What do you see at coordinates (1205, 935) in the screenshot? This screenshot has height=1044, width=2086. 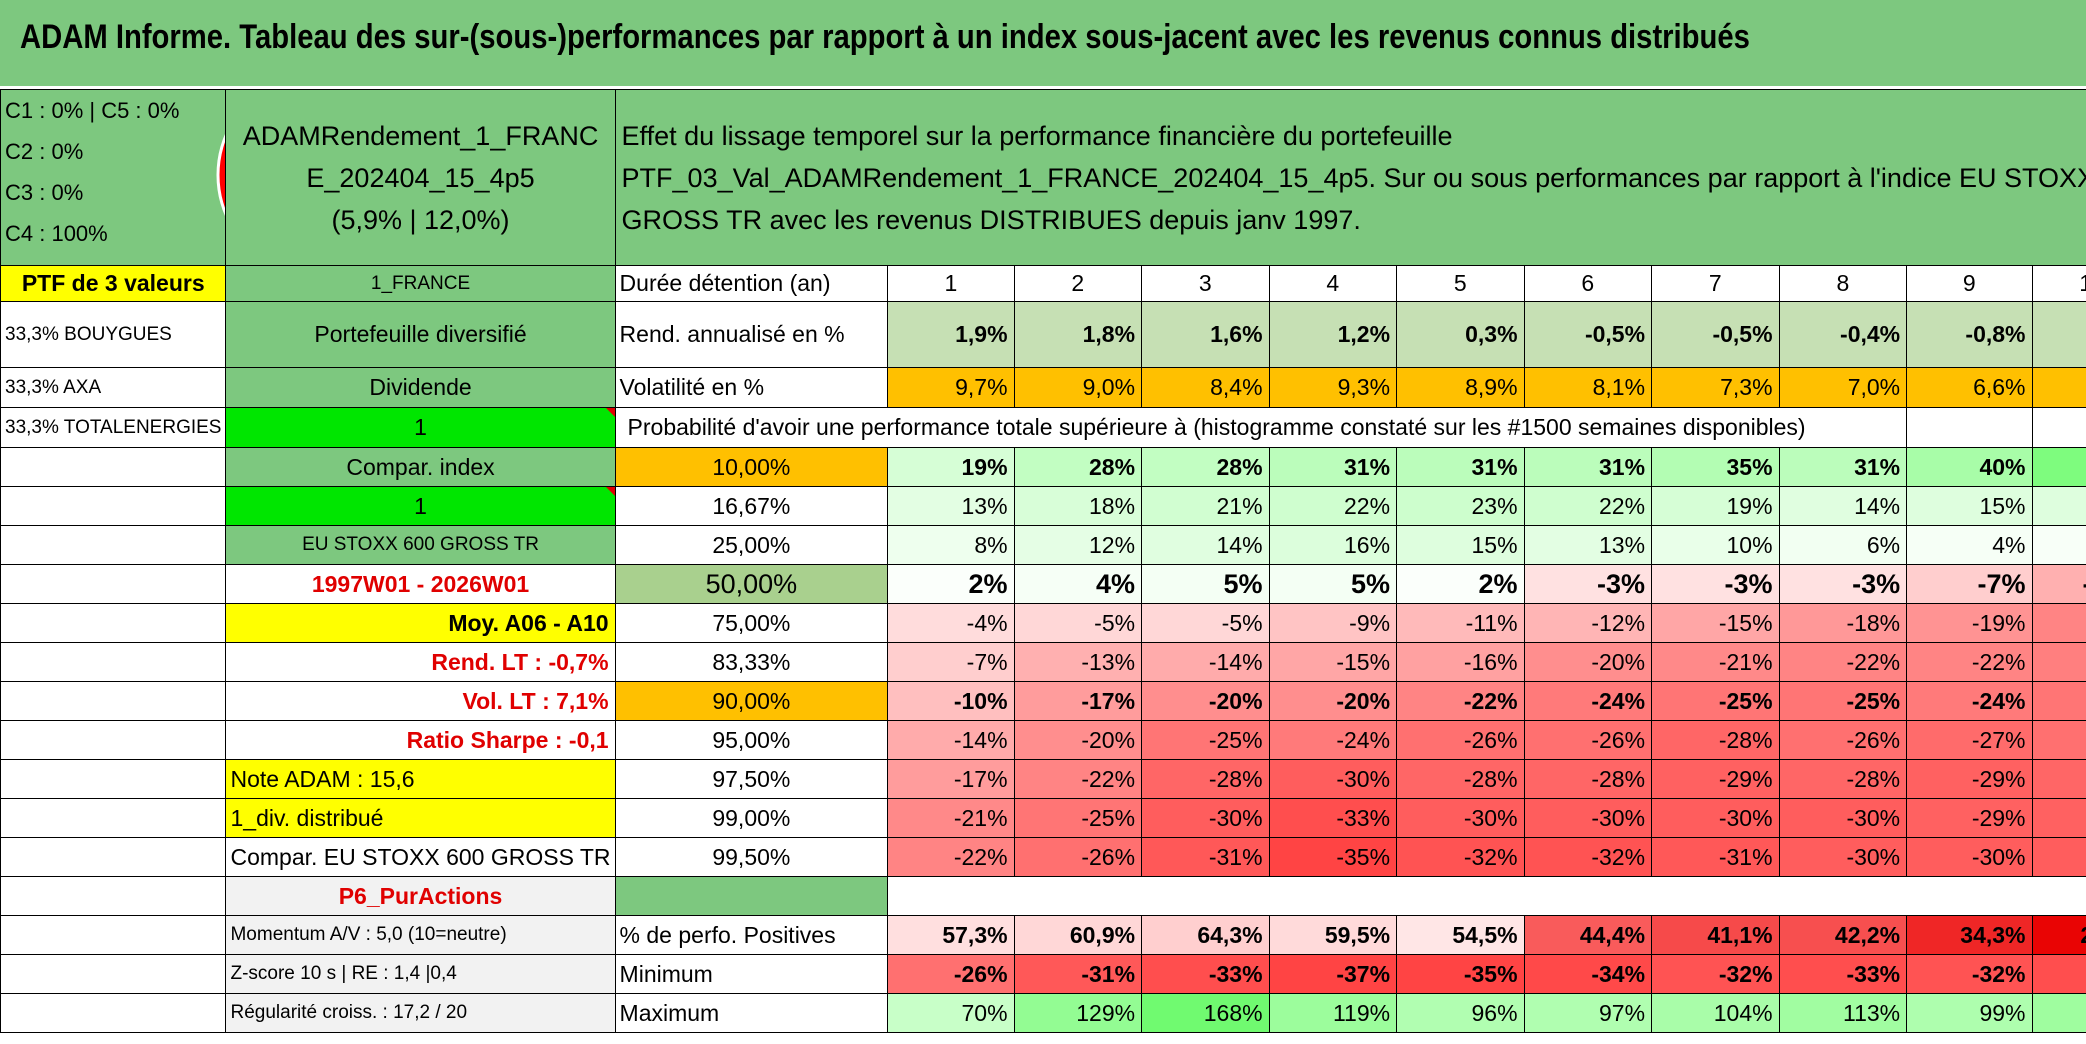 I see `positive-y3: 64,3%` at bounding box center [1205, 935].